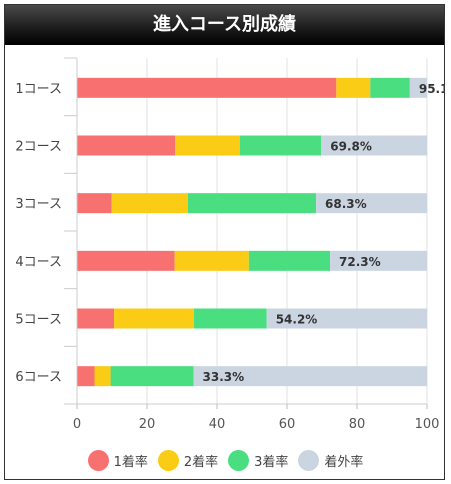 This screenshot has height=484, width=451. Describe the element at coordinates (201, 462) in the screenshot. I see `legend-label: 2着率` at that location.